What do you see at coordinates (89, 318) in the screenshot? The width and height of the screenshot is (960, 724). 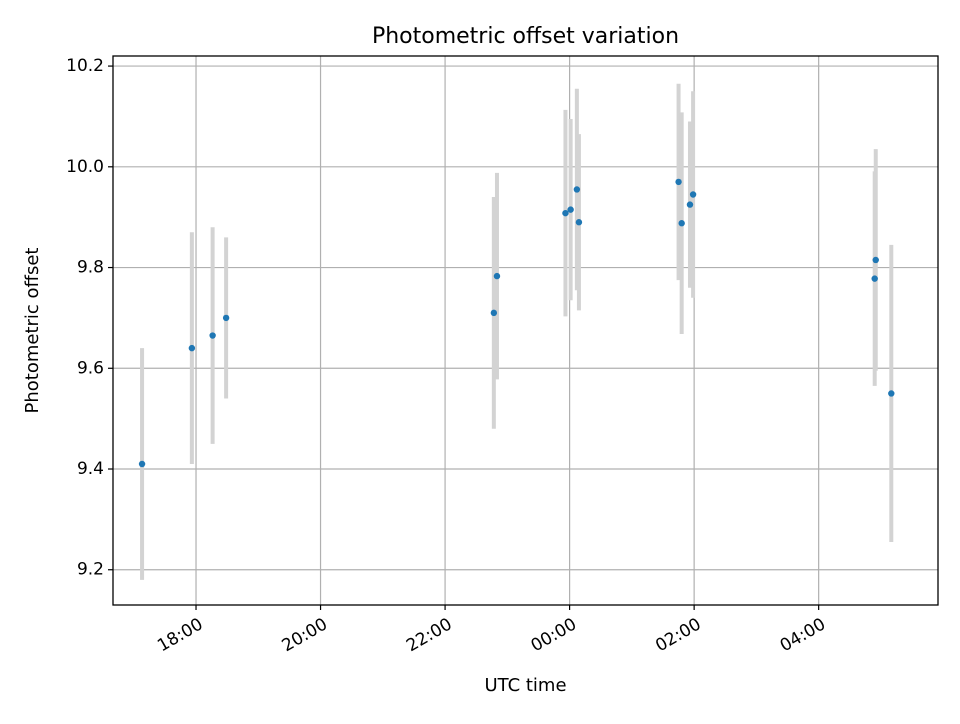 I see `y-axis: 9.2 9.4 9.6 9.8 10.0 10.2` at bounding box center [89, 318].